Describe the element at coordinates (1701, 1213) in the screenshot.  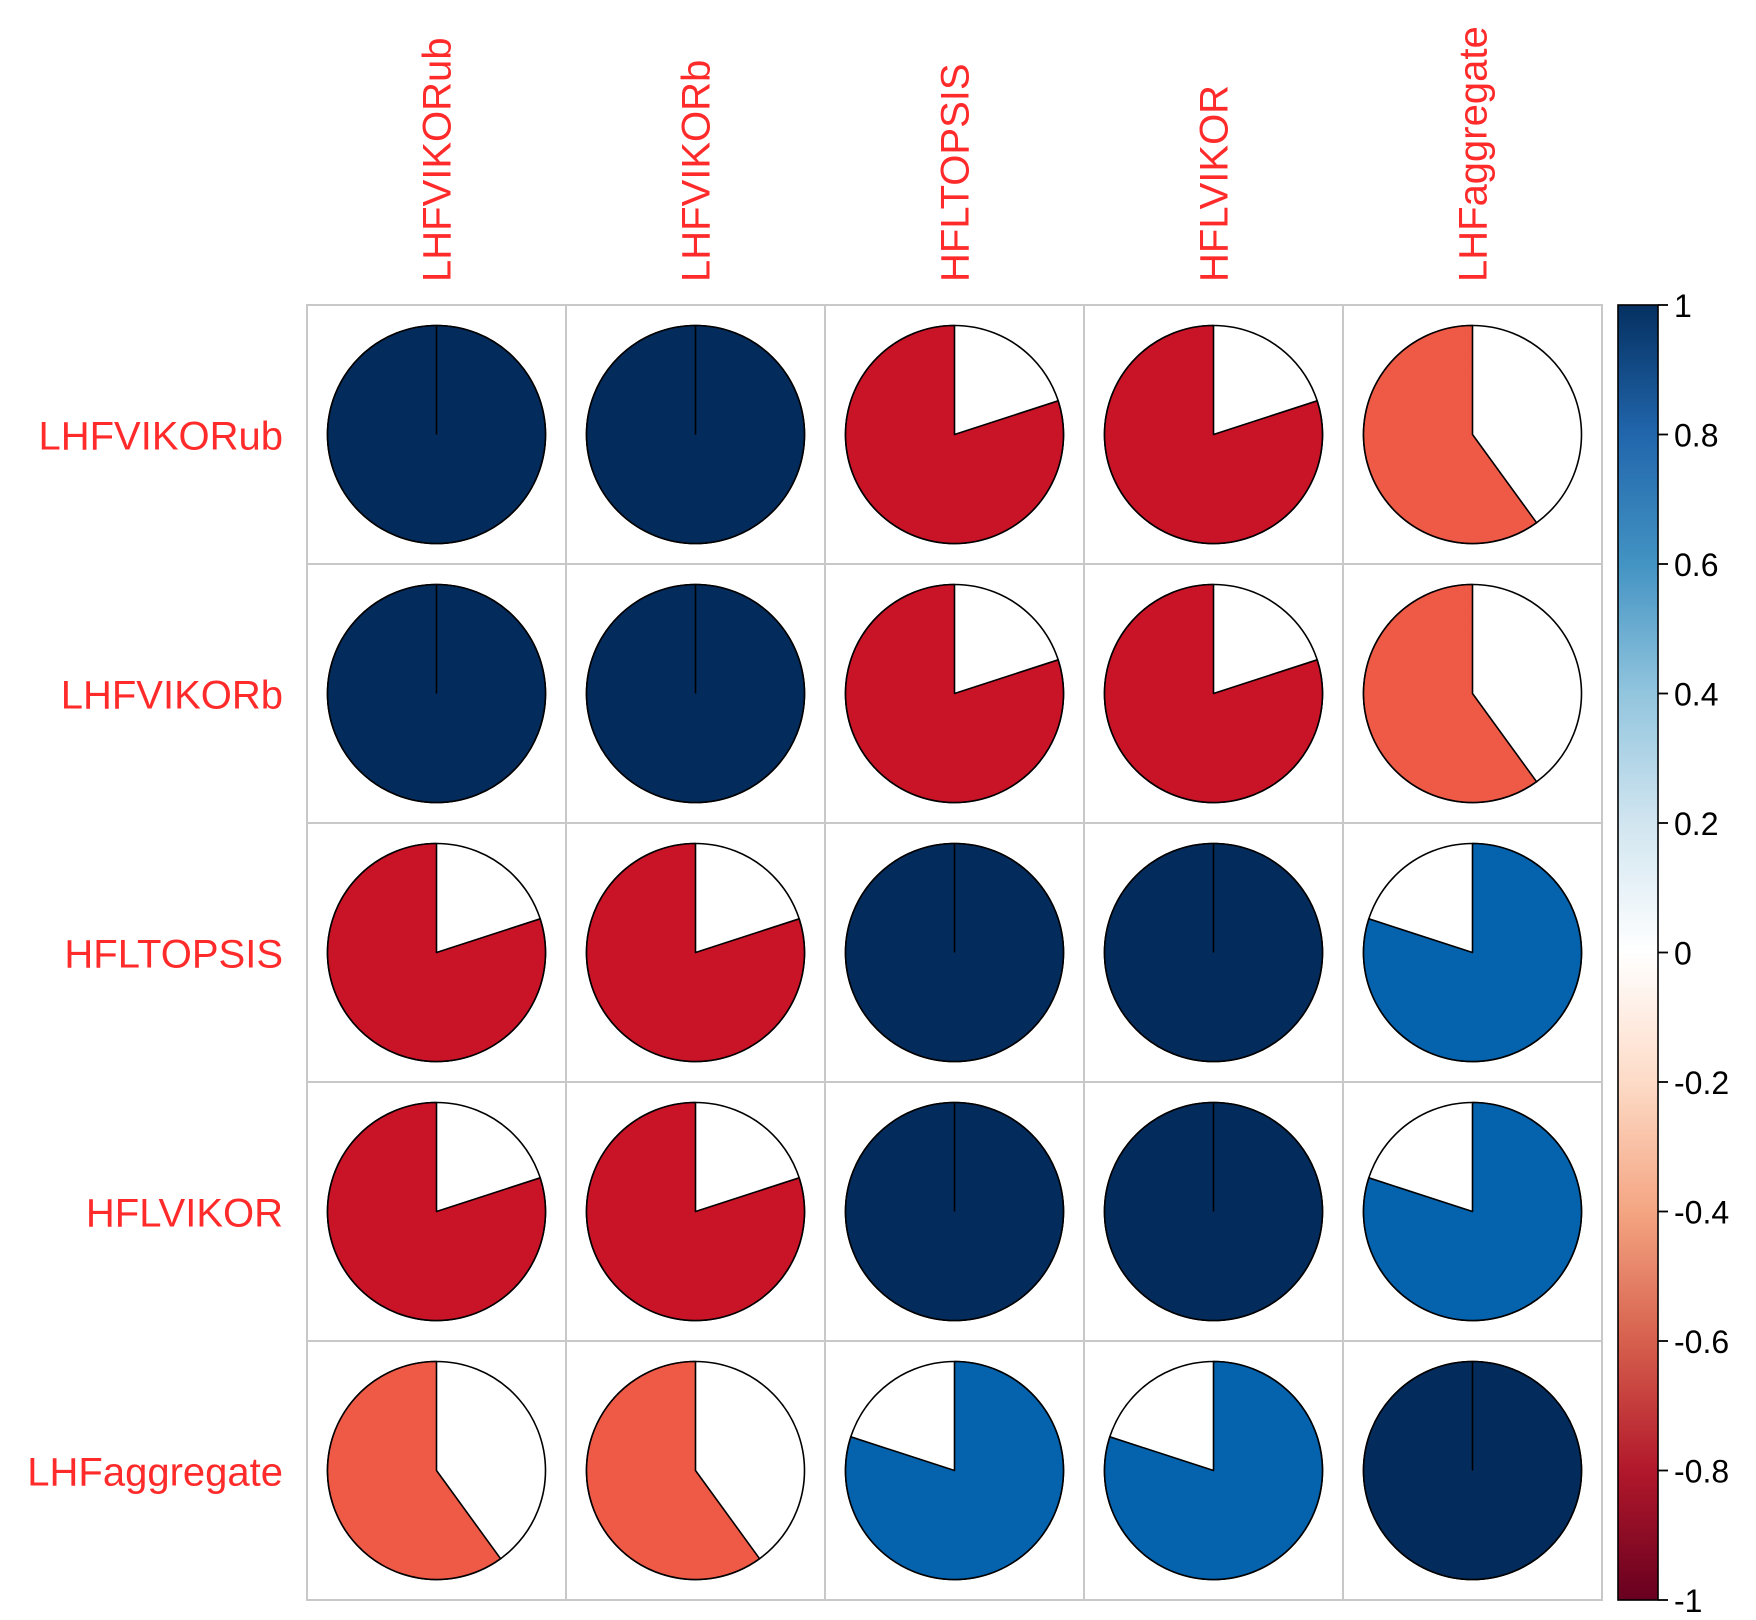
I see `colorbar-tick-label: -0.4` at that location.